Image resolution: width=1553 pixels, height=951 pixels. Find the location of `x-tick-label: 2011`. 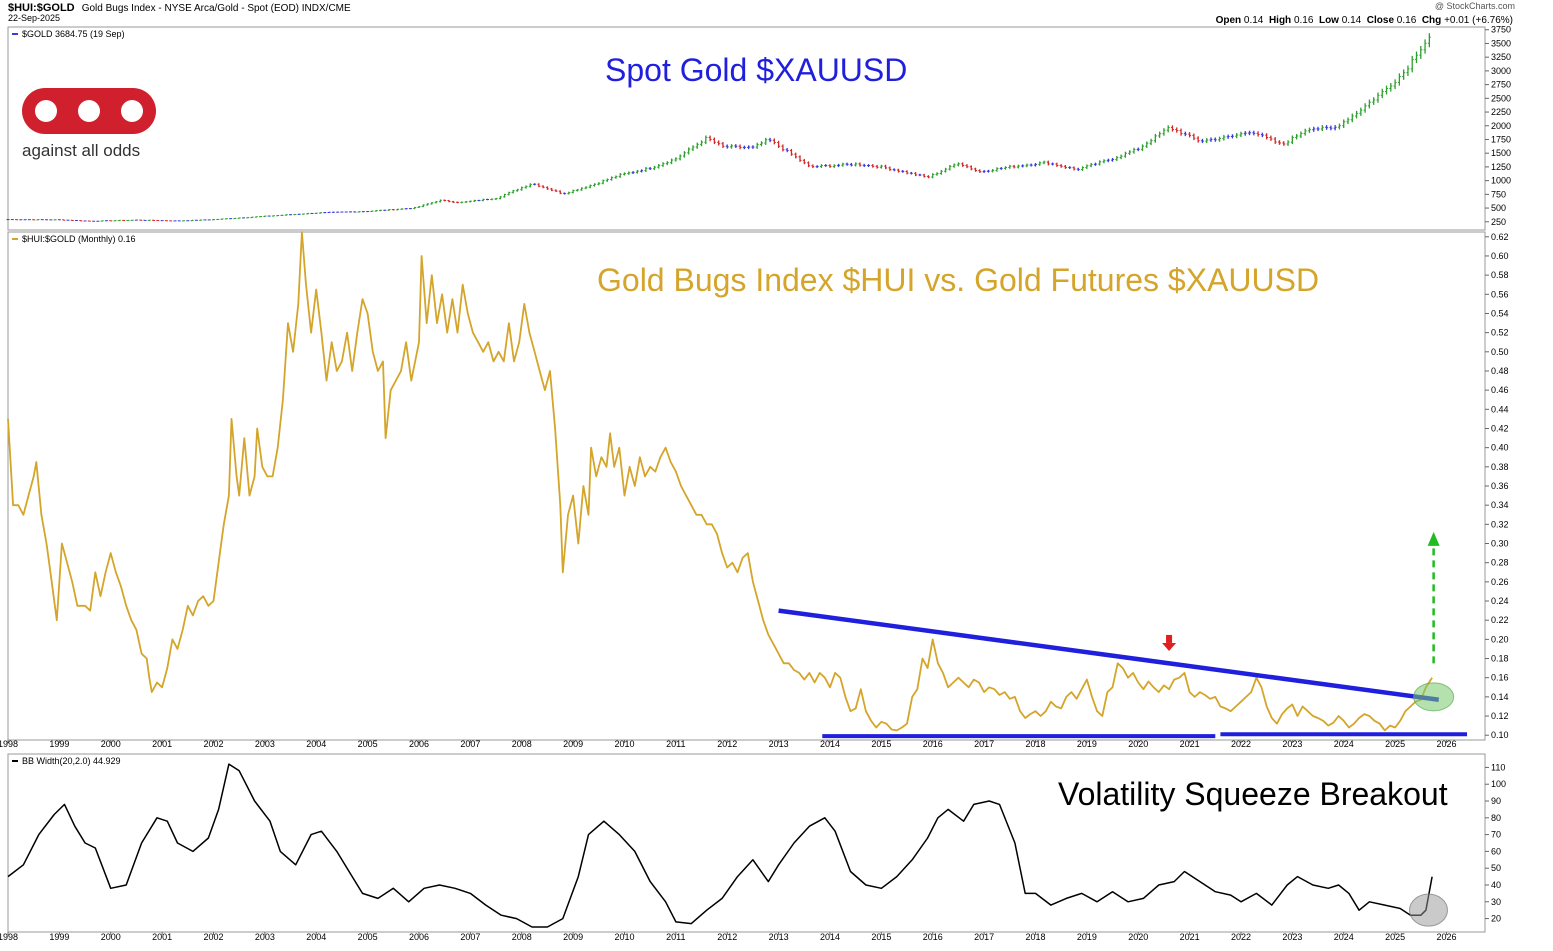

x-tick-label: 2011 is located at coordinates (675, 937).